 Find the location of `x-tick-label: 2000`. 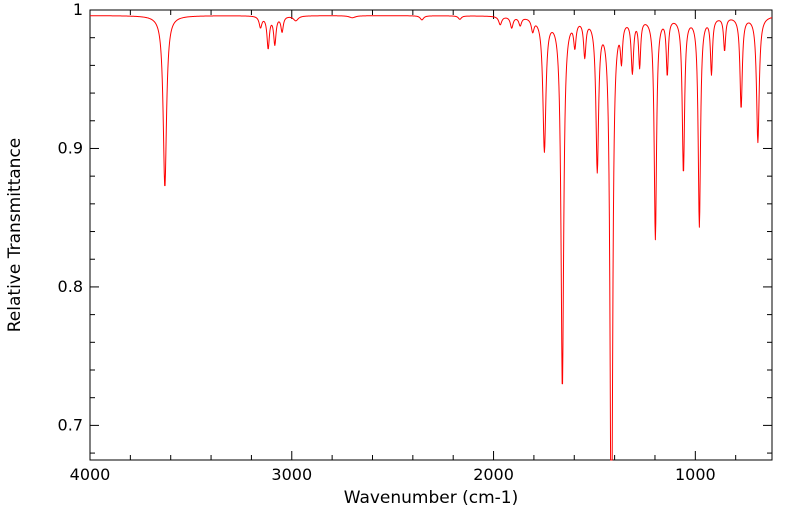

x-tick-label: 2000 is located at coordinates (493, 474).